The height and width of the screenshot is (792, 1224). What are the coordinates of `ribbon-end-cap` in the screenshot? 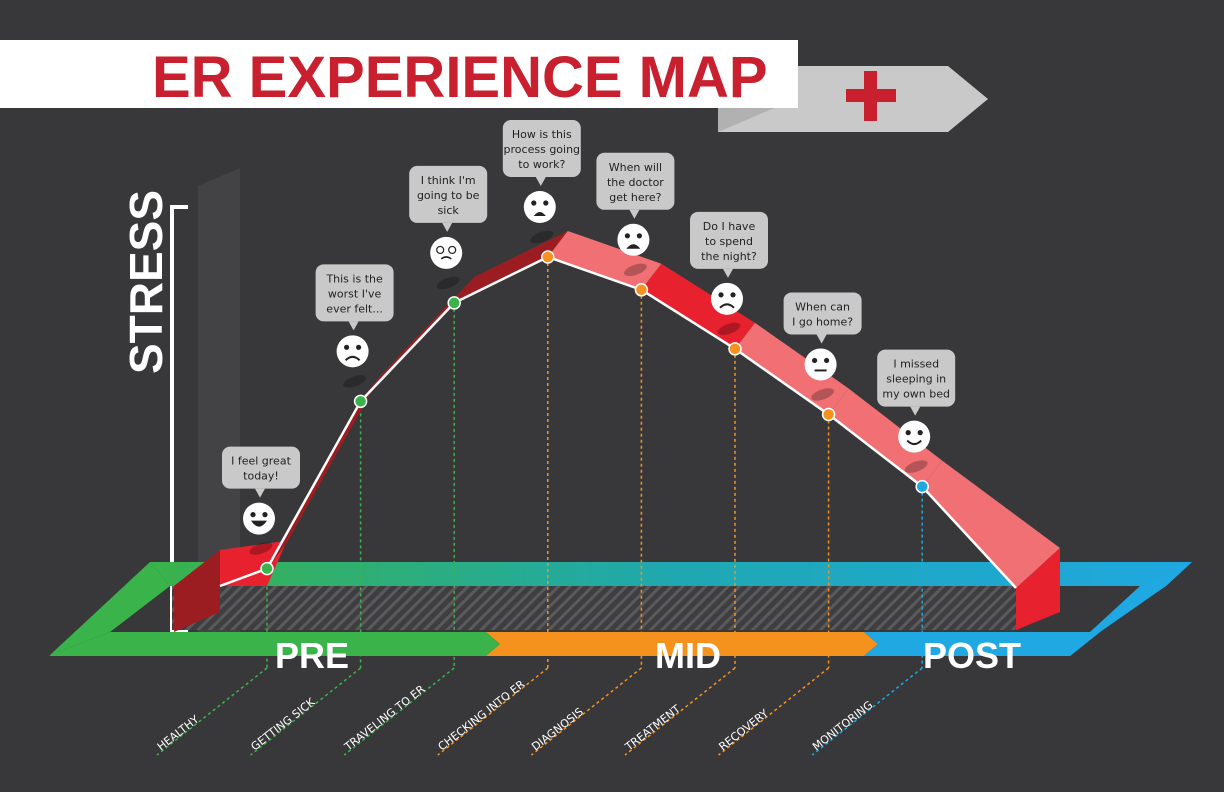 It's located at (1038, 589).